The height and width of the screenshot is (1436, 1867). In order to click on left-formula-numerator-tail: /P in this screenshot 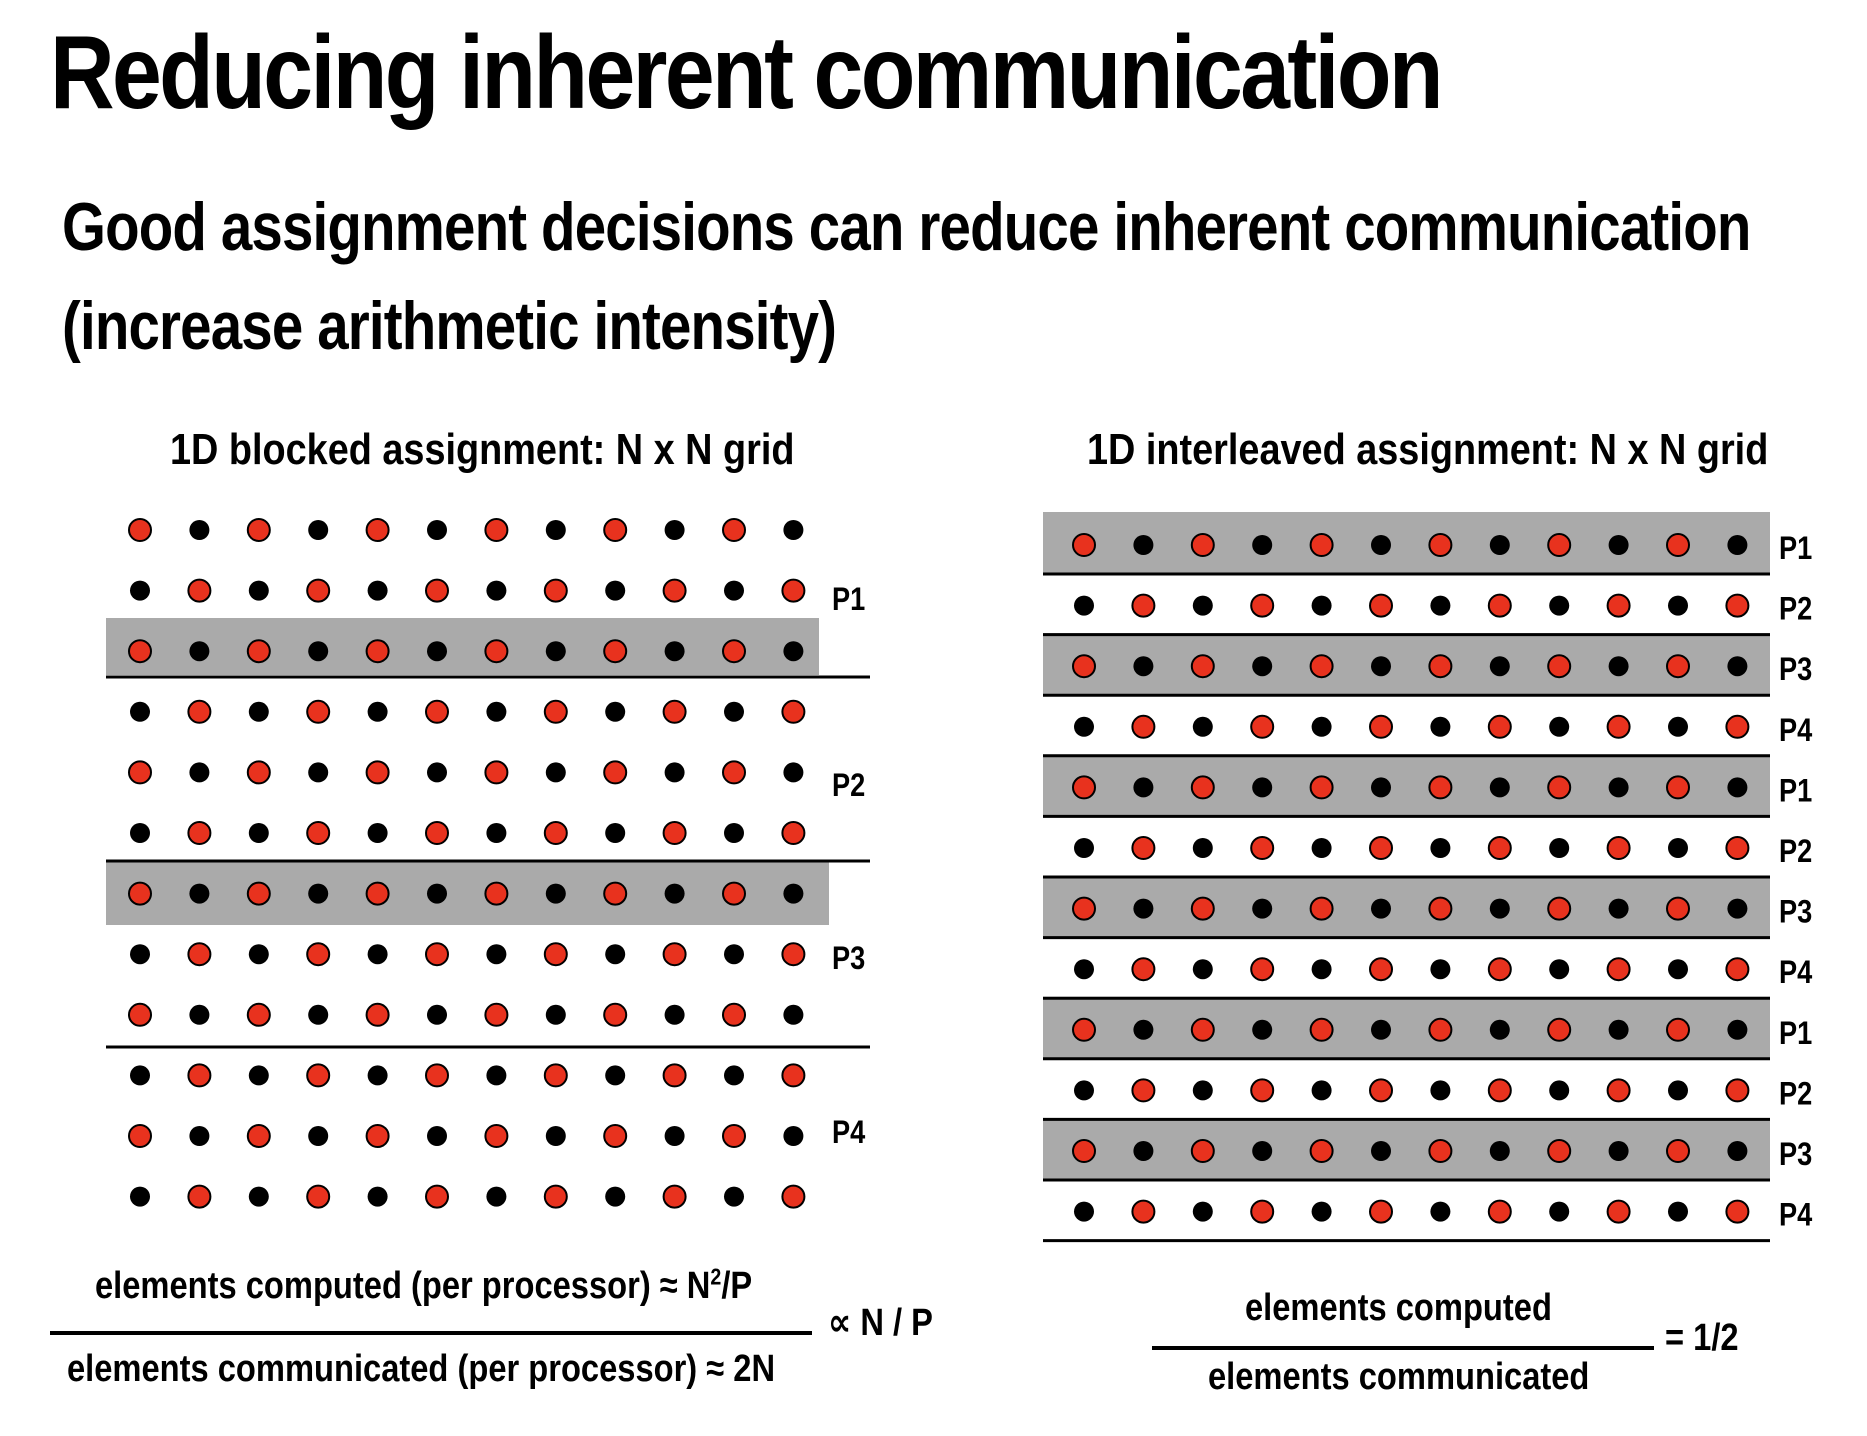, I will do `click(737, 1286)`.